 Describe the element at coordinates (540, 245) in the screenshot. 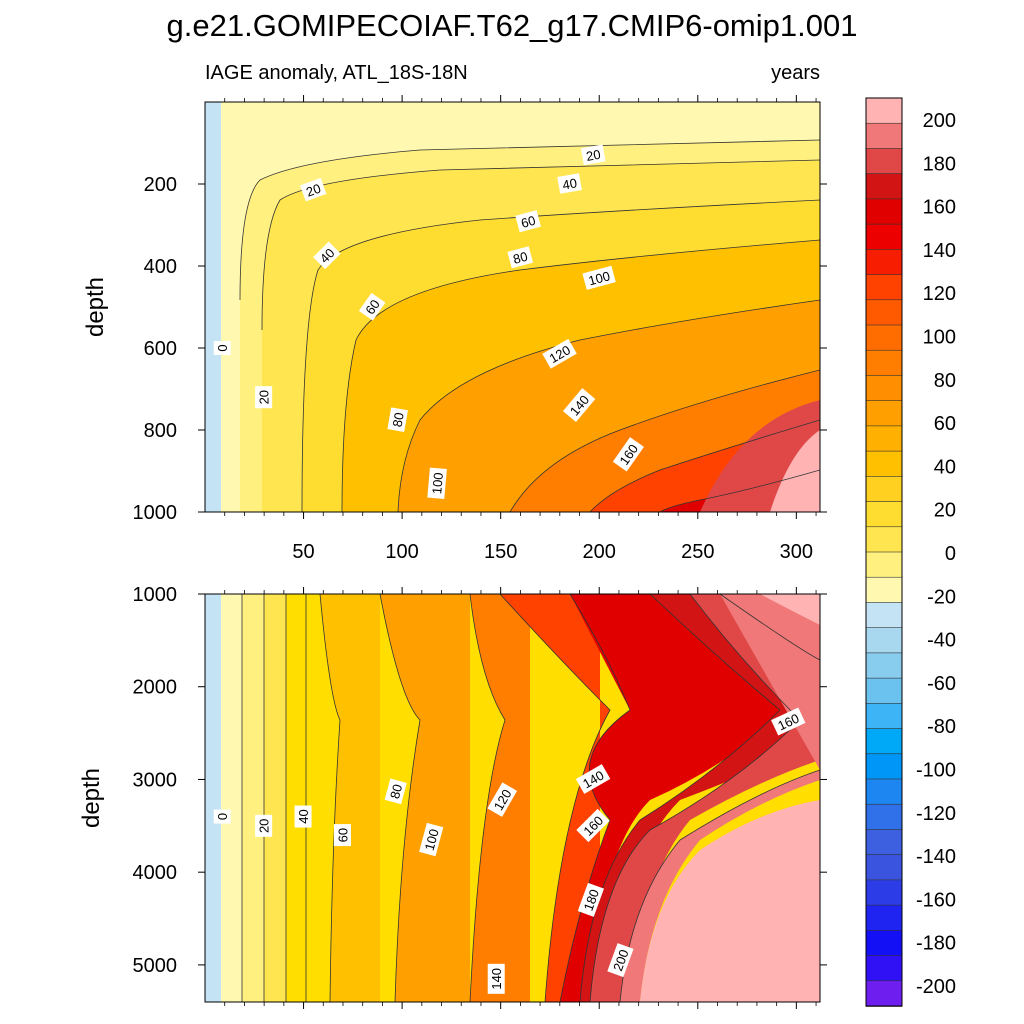

I see `upper-line-b` at that location.